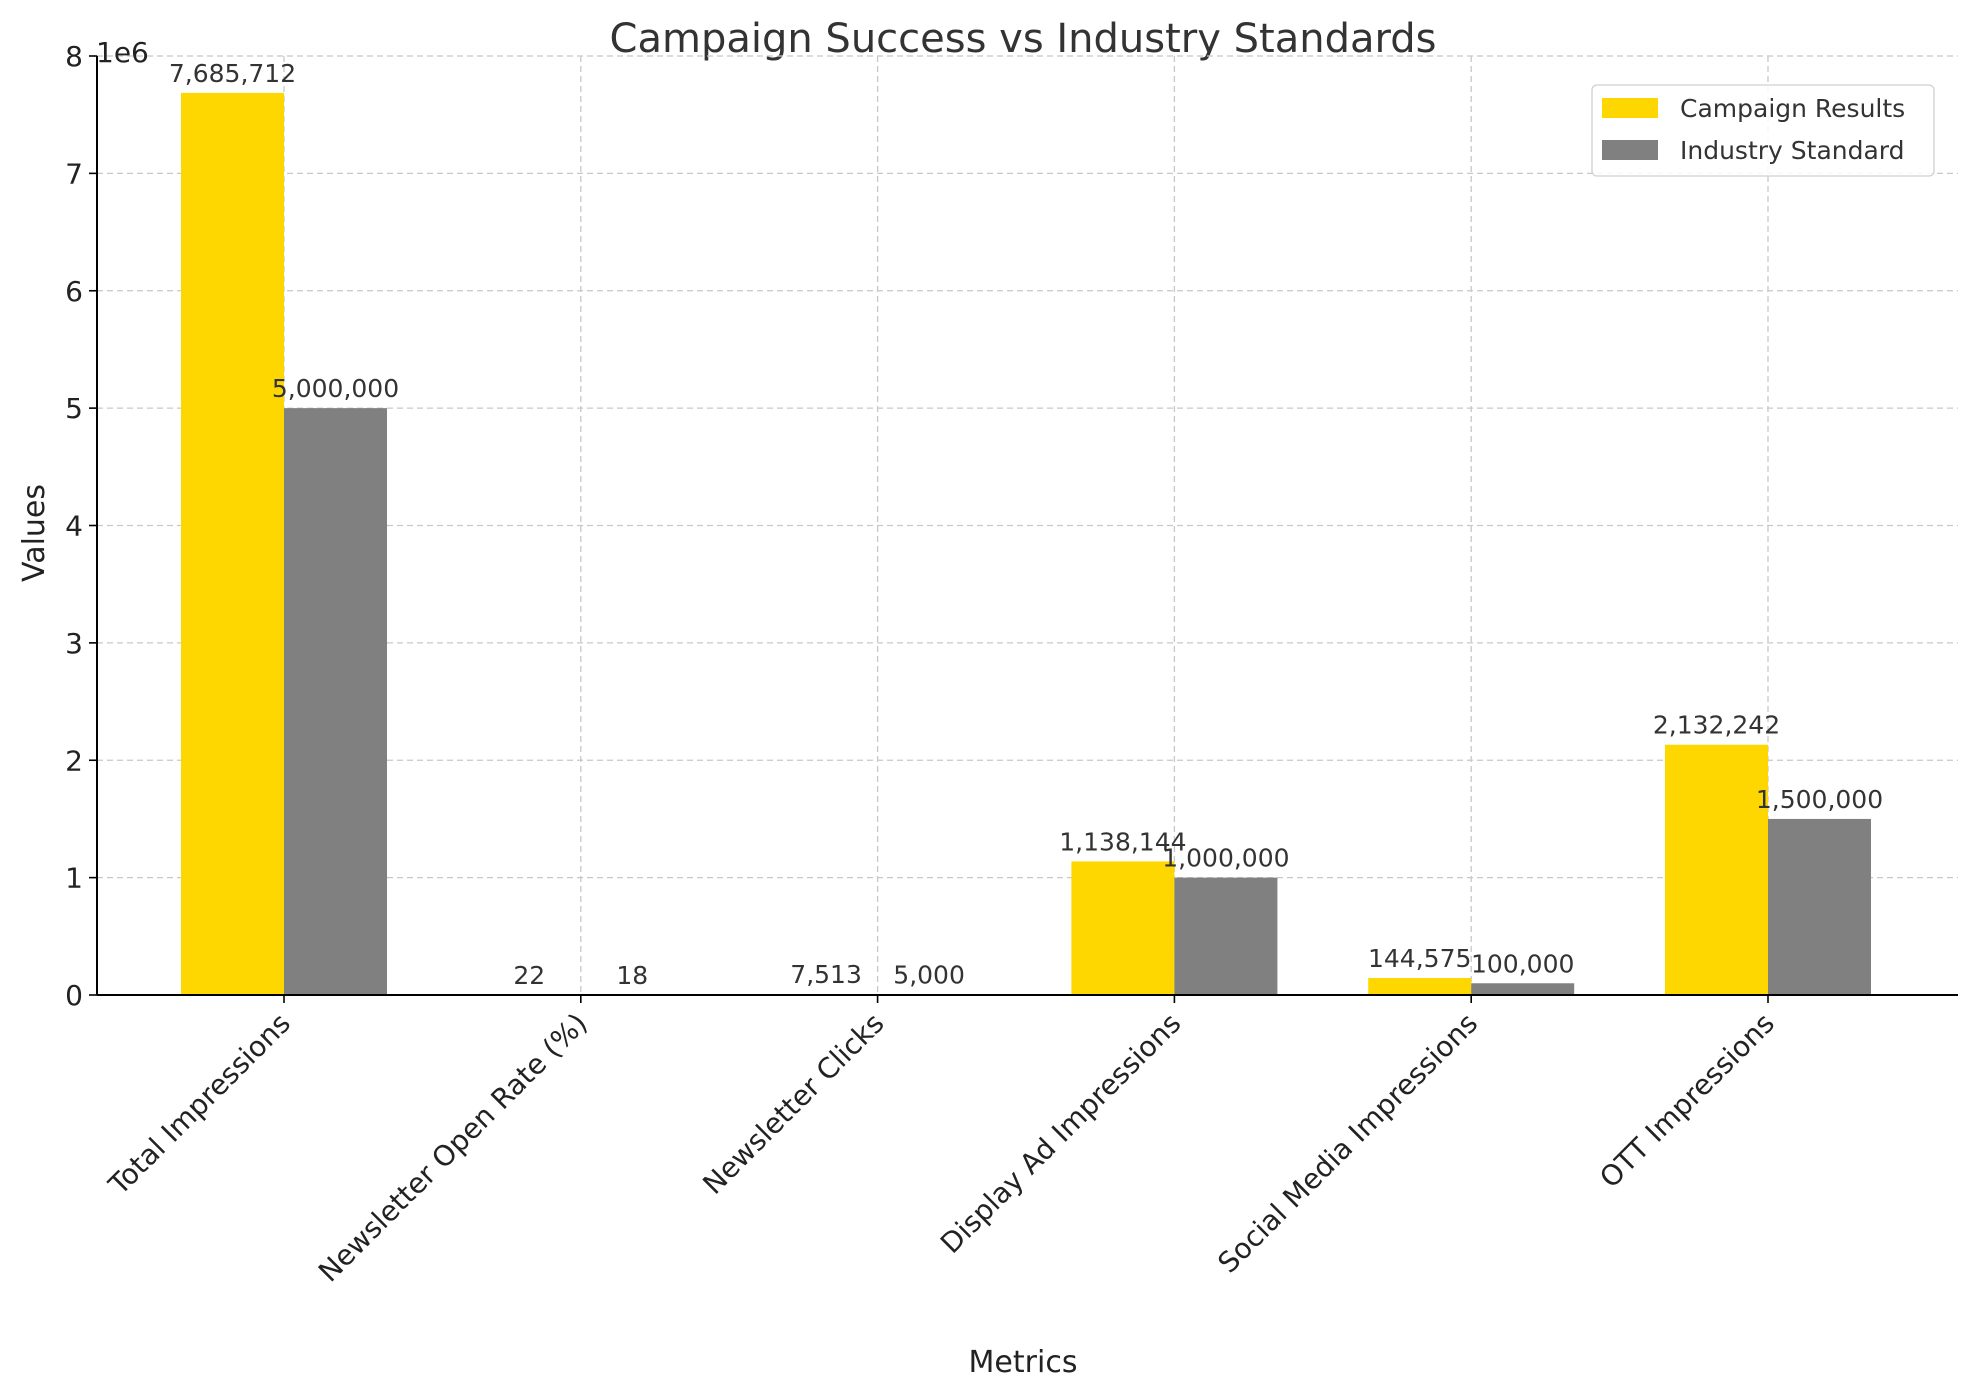 The height and width of the screenshot is (1399, 1975). I want to click on bar-industry-standard-ott-impressions, so click(1819, 906).